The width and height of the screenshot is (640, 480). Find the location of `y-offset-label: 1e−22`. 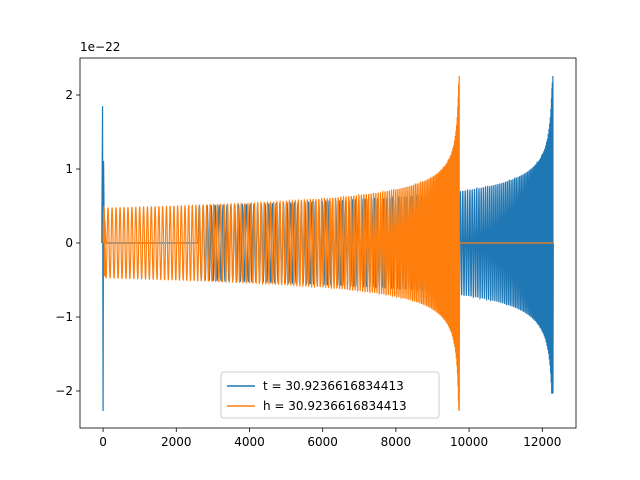

y-offset-label: 1e−22 is located at coordinates (100, 47).